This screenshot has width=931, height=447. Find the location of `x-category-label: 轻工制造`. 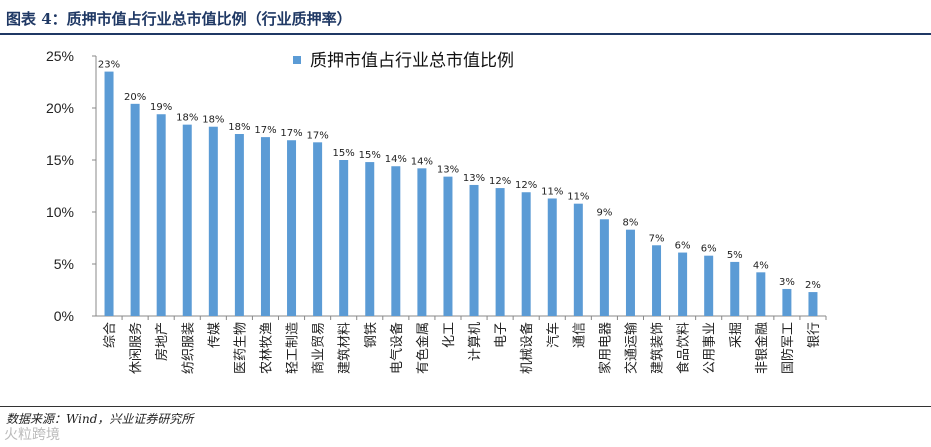

x-category-label: 轻工制造 is located at coordinates (293, 348).